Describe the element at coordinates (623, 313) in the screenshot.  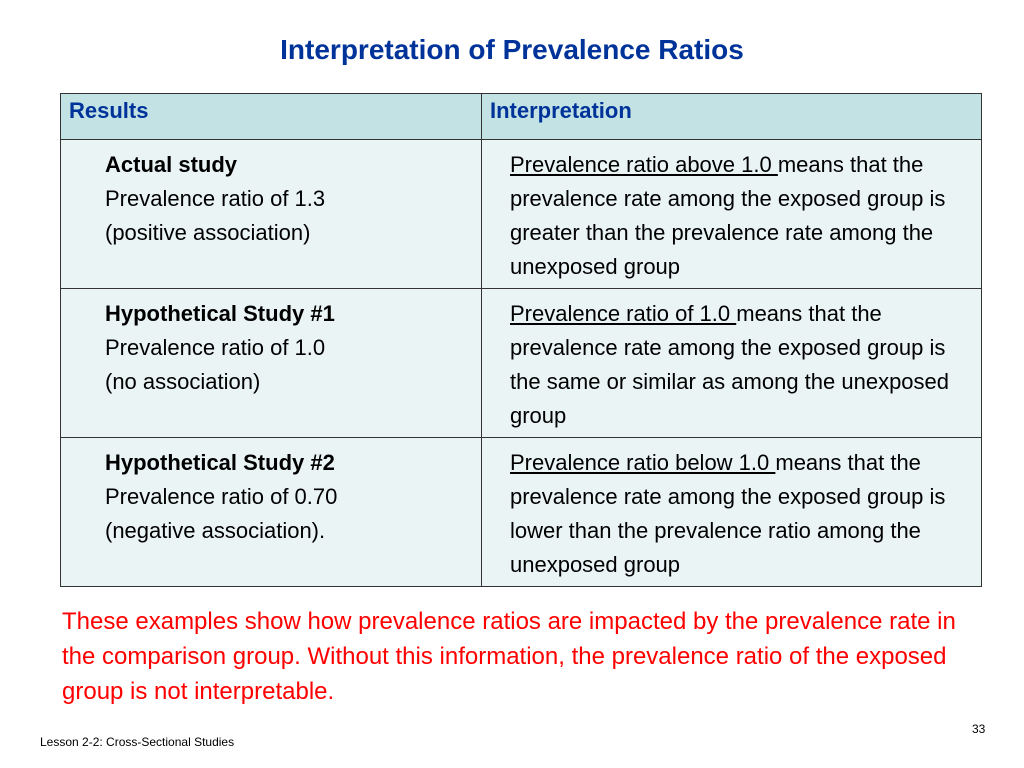
I see `interpretation-lead: Prevalence ratio of 1.0` at that location.